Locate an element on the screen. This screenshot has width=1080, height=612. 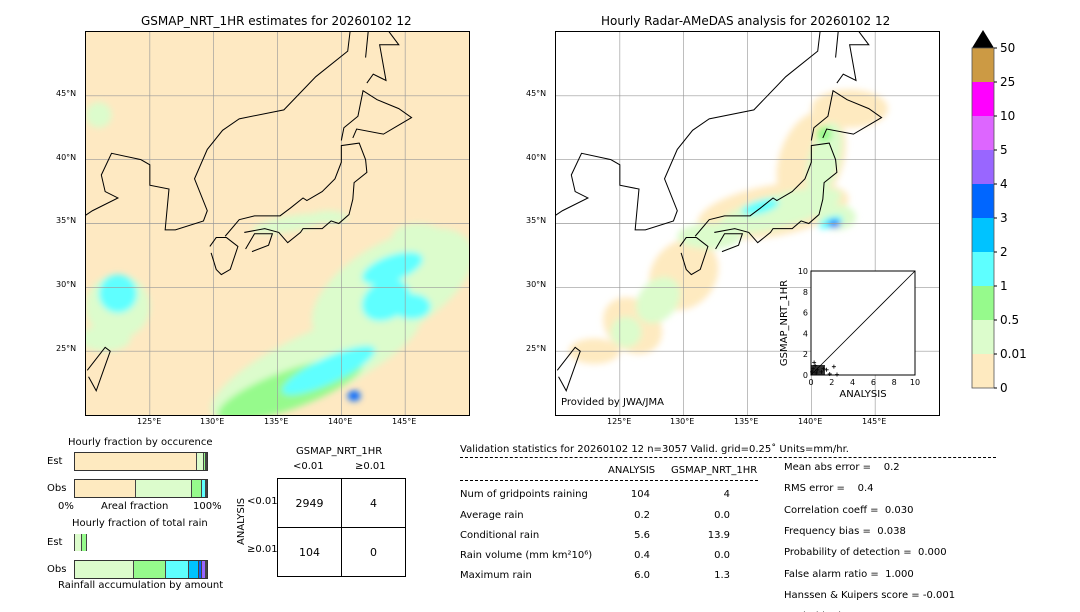
occurrence-est-bar is located at coordinates (141, 461).